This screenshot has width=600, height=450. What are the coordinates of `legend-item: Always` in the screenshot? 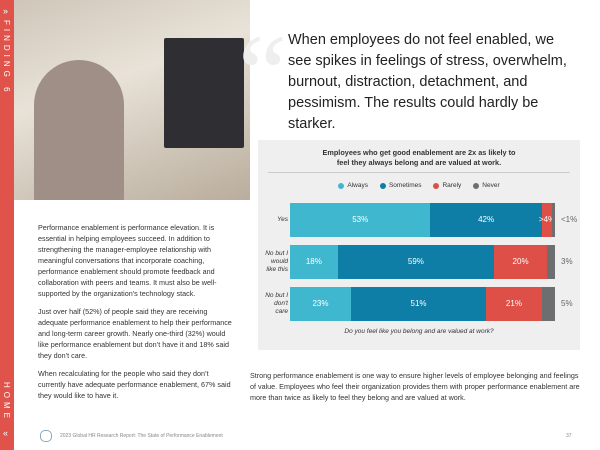 It's located at (353, 185).